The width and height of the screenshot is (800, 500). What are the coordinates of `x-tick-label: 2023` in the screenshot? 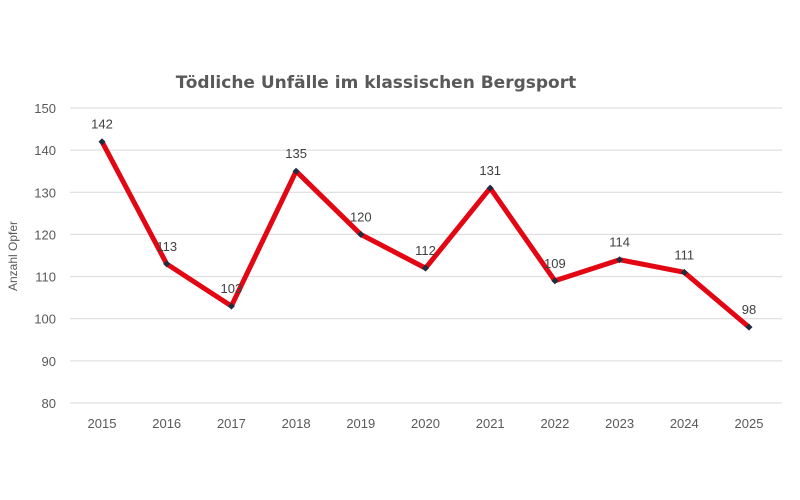 It's located at (619, 423).